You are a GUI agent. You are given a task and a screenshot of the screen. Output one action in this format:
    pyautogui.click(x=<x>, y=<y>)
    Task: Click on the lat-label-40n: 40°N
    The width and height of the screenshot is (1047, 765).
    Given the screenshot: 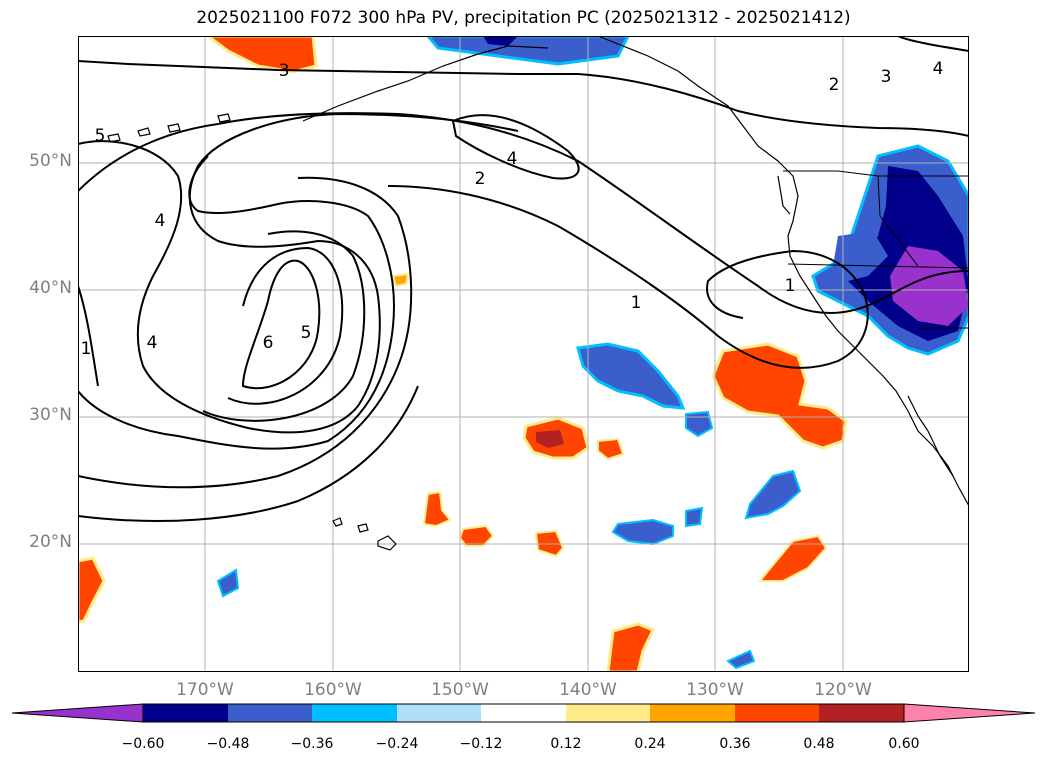 What is the action you would take?
    pyautogui.click(x=50, y=288)
    